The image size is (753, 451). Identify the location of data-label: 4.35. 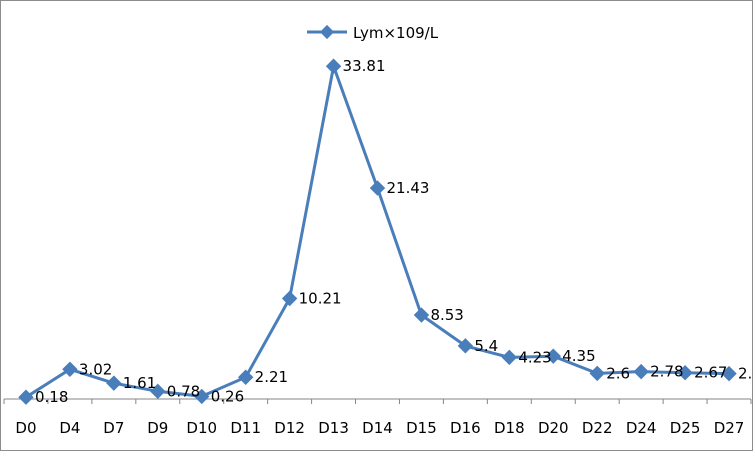
(578, 356).